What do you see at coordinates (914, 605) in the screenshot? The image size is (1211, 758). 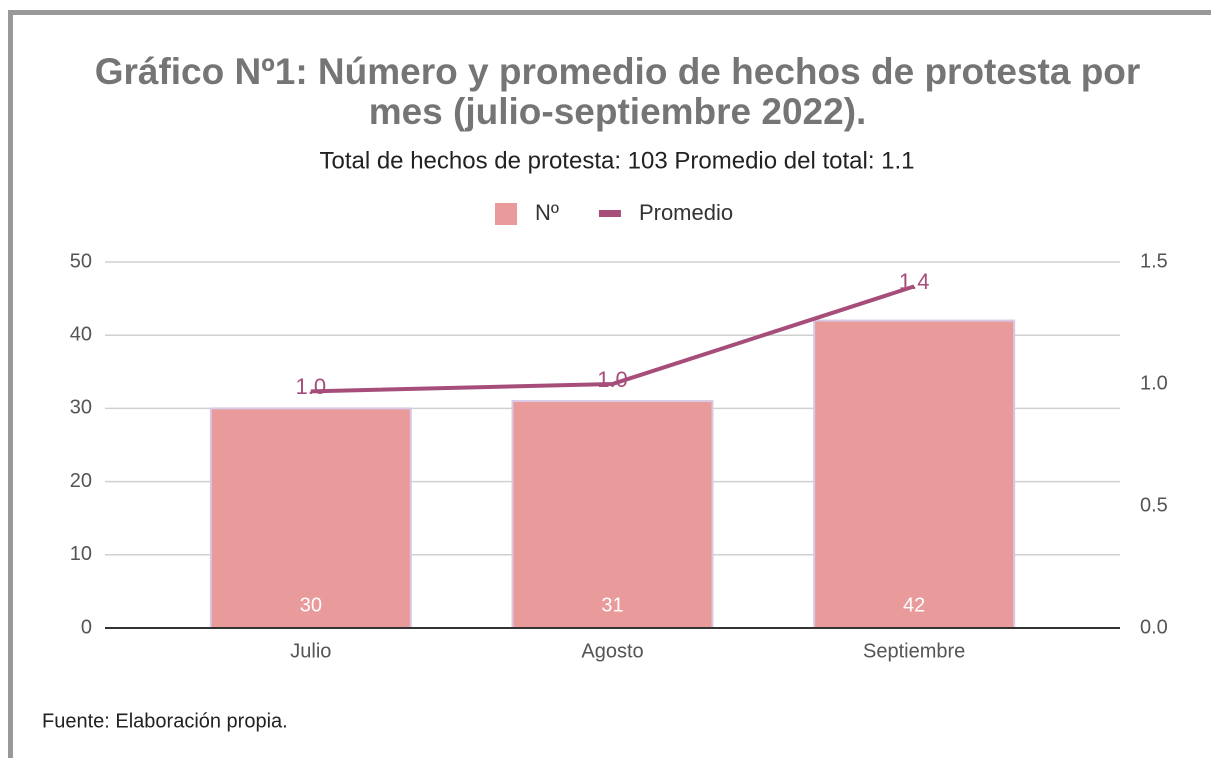 I see `data-label: 42` at bounding box center [914, 605].